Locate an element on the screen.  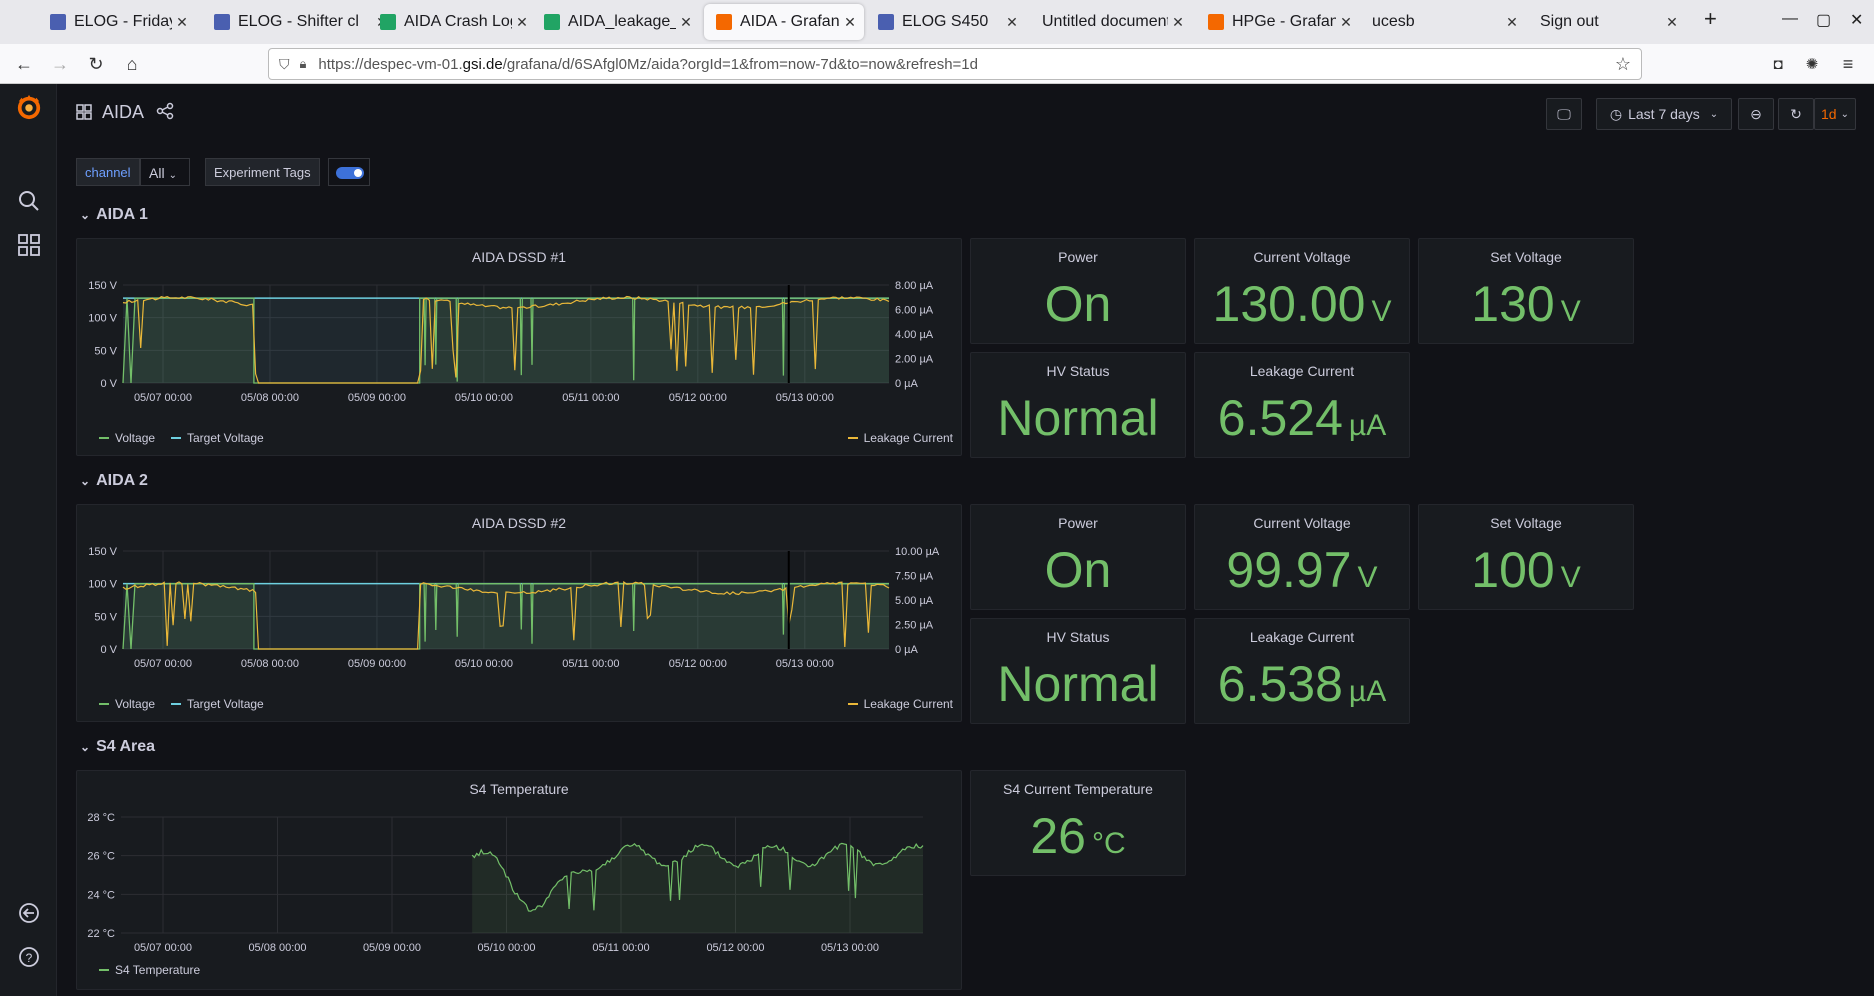
tab-aida-grafana: AIDA - Grafana ✕ is located at coordinates (784, 22).